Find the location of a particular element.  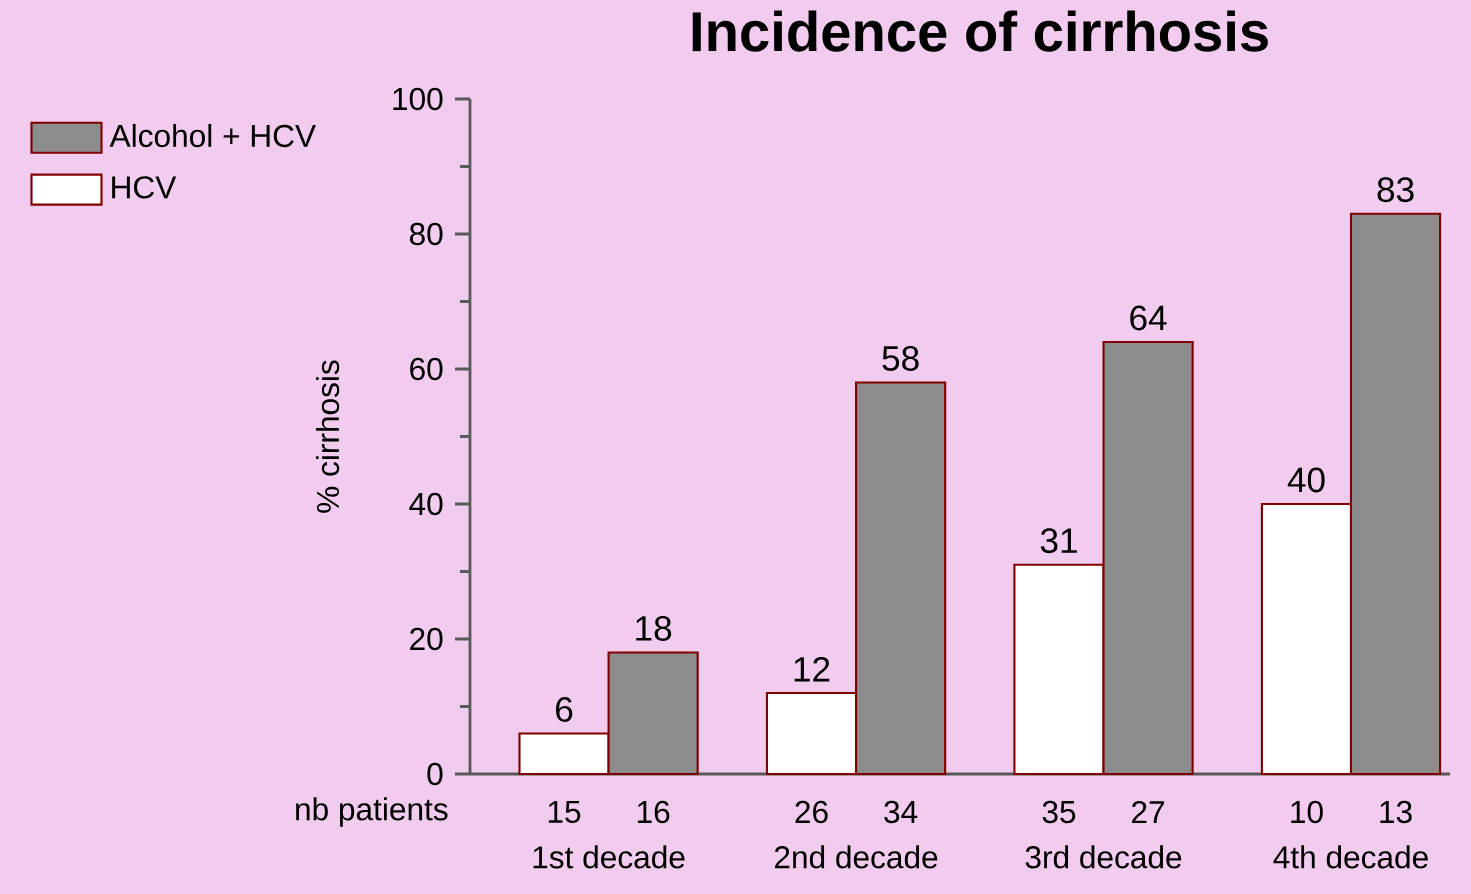

y-tick-label: 60 is located at coordinates (426, 369).